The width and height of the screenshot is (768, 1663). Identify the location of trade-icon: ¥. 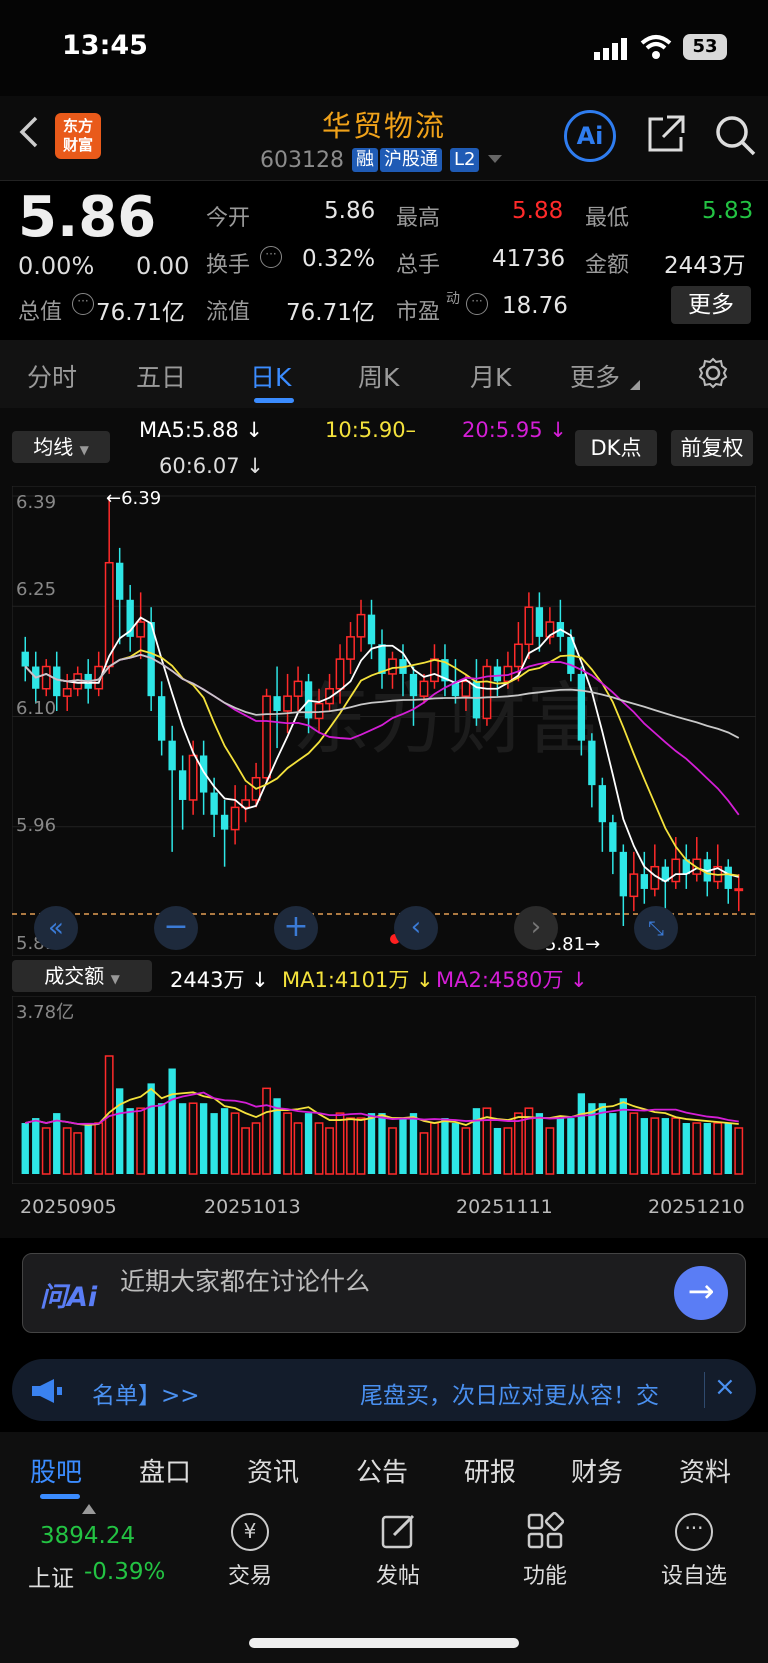
(250, 1532).